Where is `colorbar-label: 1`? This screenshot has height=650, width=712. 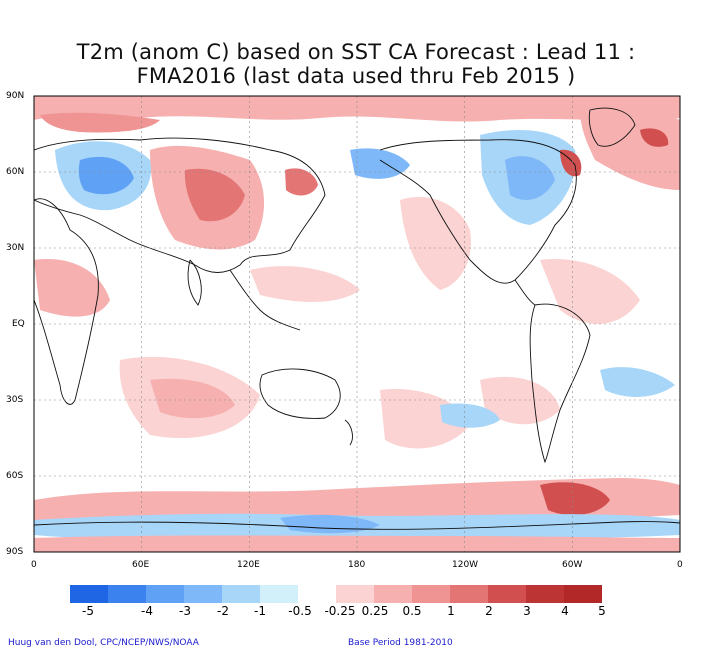
colorbar-label: 1 is located at coordinates (451, 611).